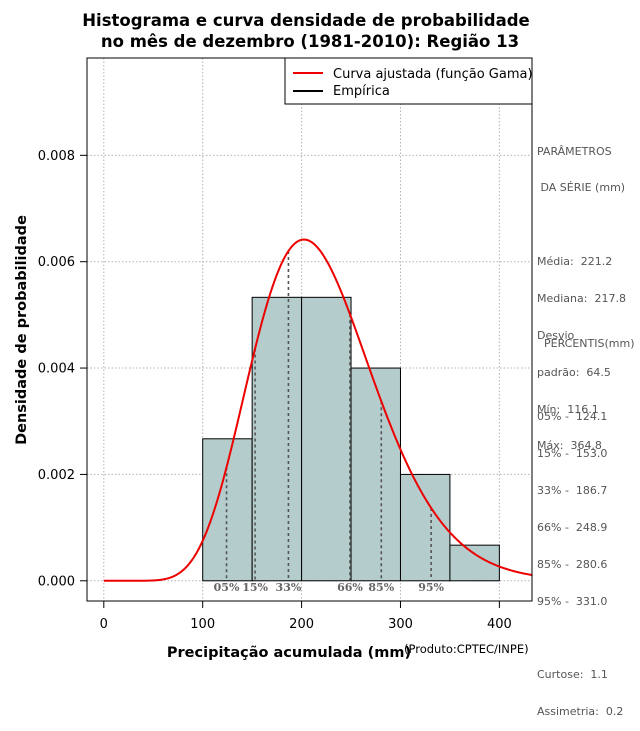 The width and height of the screenshot is (640, 731). What do you see at coordinates (56, 369) in the screenshot?
I see `y-tick-label: 0.004` at bounding box center [56, 369].